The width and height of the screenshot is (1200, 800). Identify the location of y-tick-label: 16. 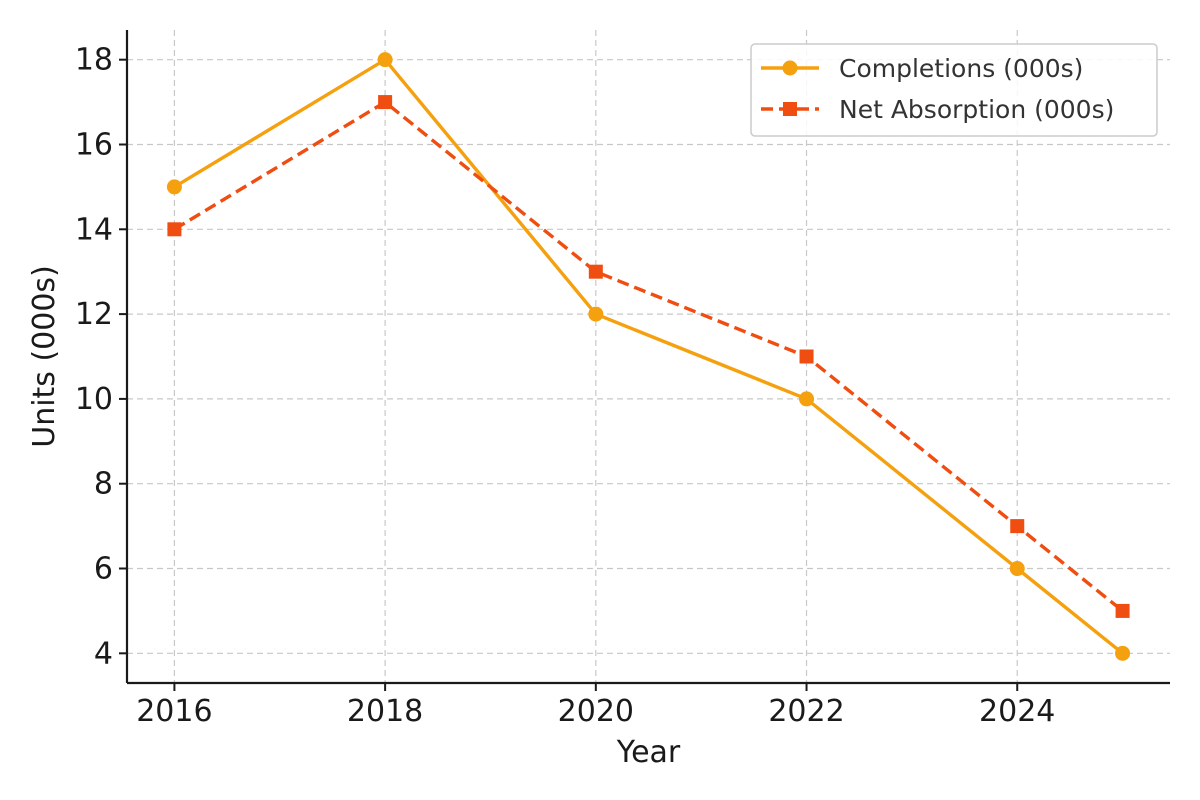
(94, 144).